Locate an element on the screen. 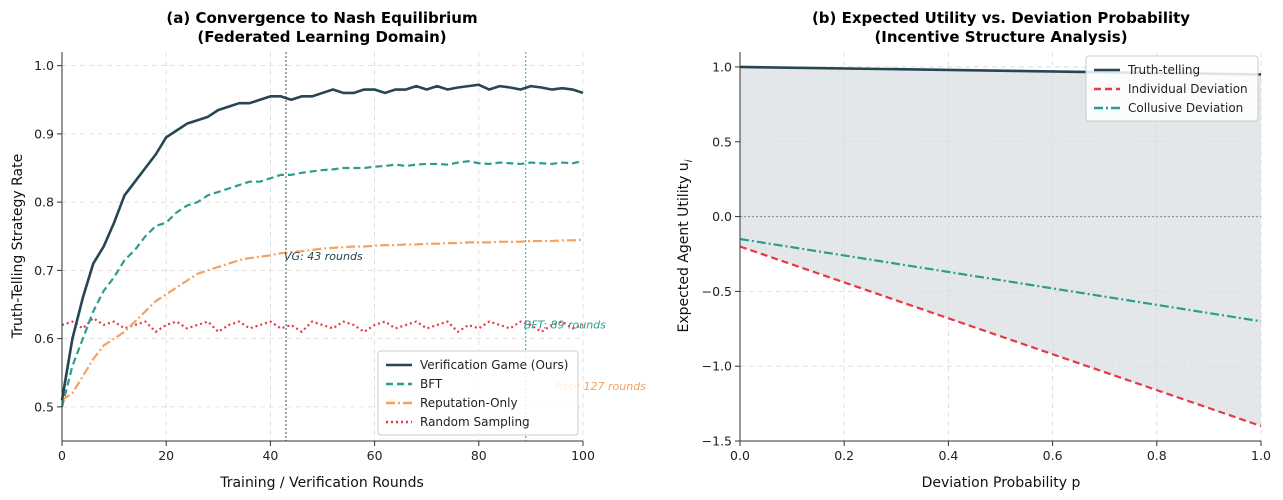  x-tick-label: 20 is located at coordinates (166, 455).